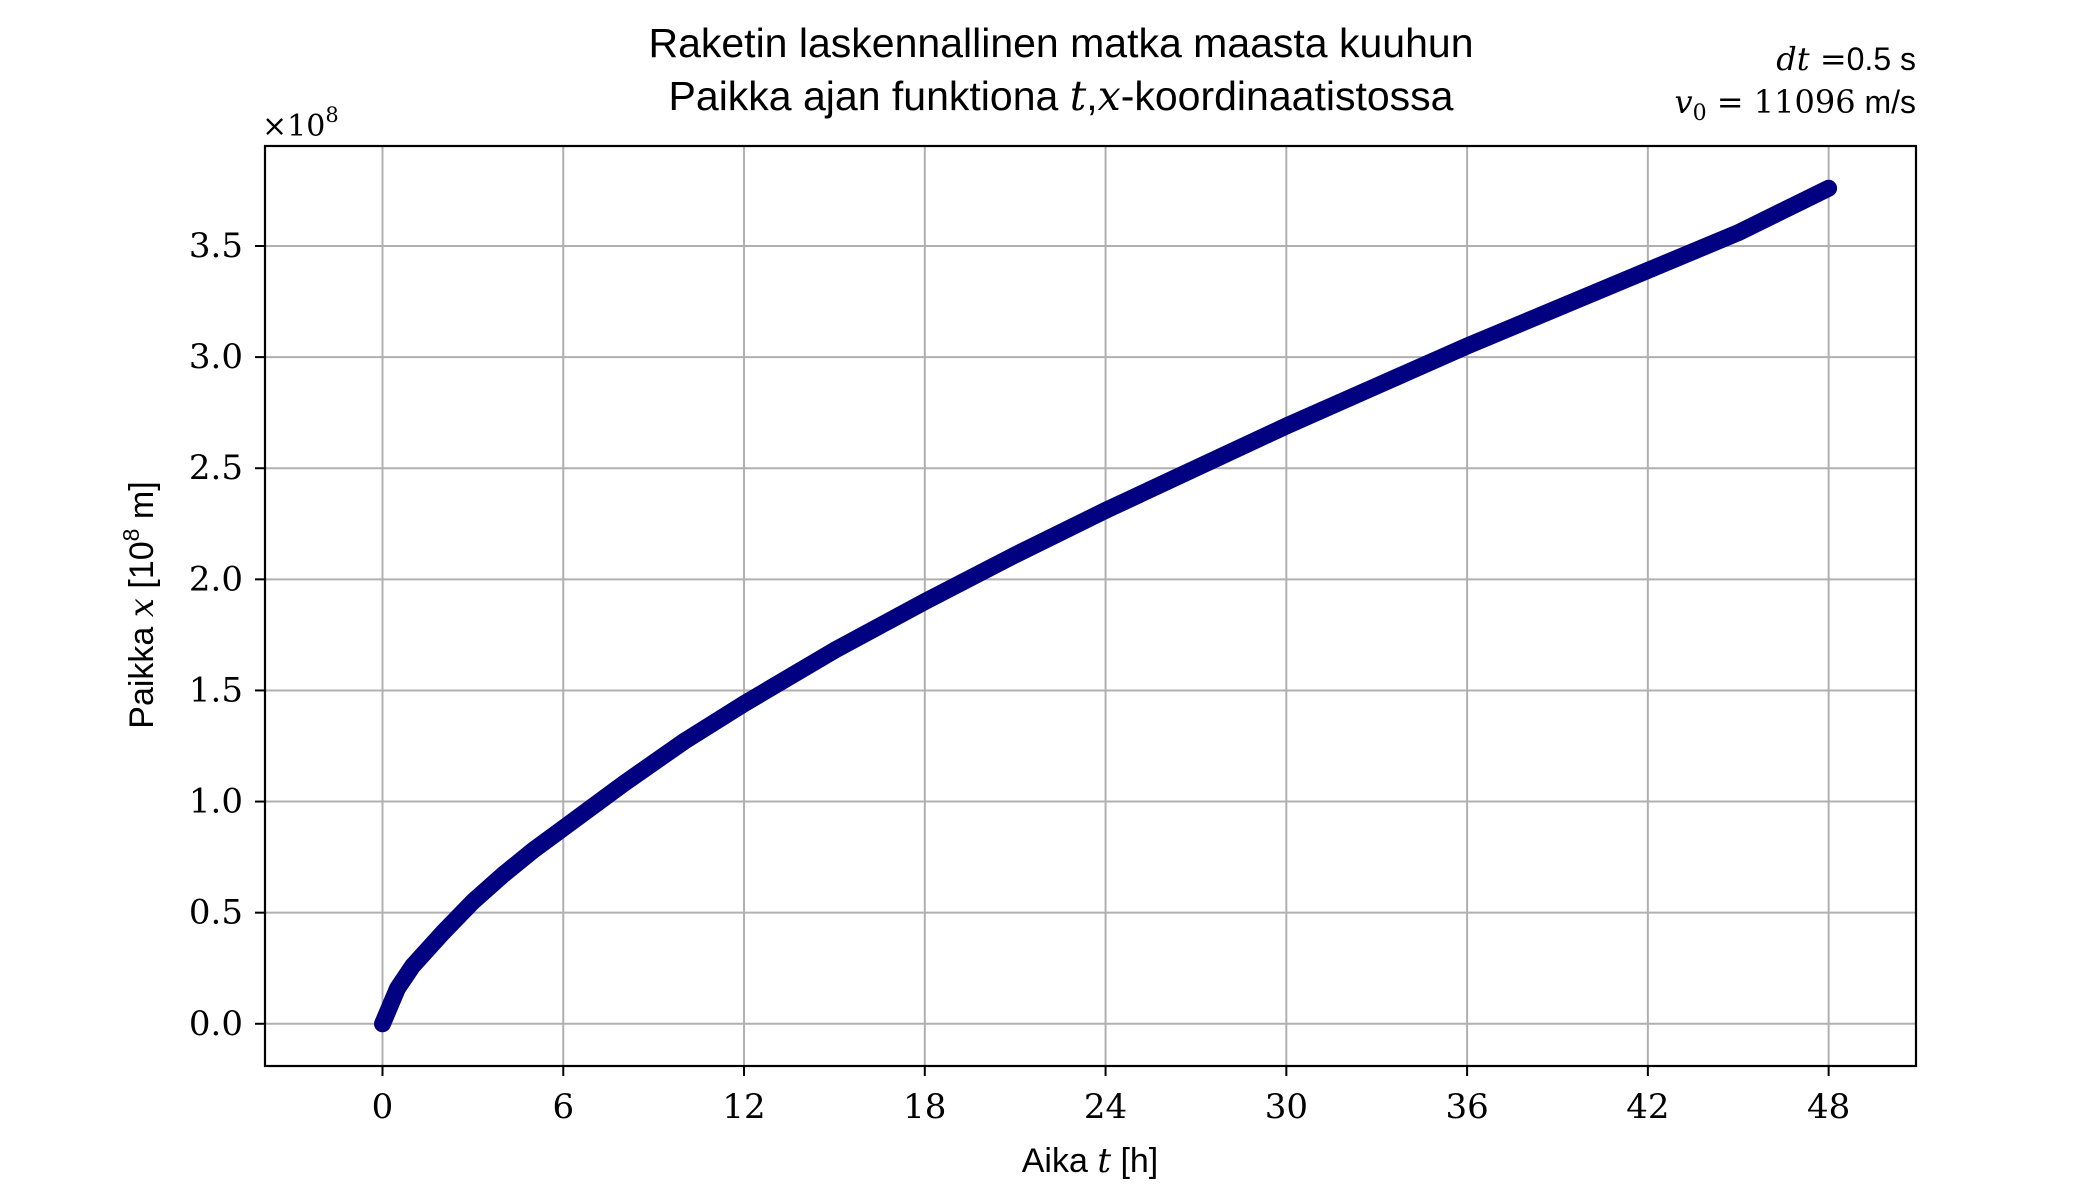 The image size is (2100, 1200). Describe the element at coordinates (563, 1107) in the screenshot. I see `x-tick-label: 6` at that location.